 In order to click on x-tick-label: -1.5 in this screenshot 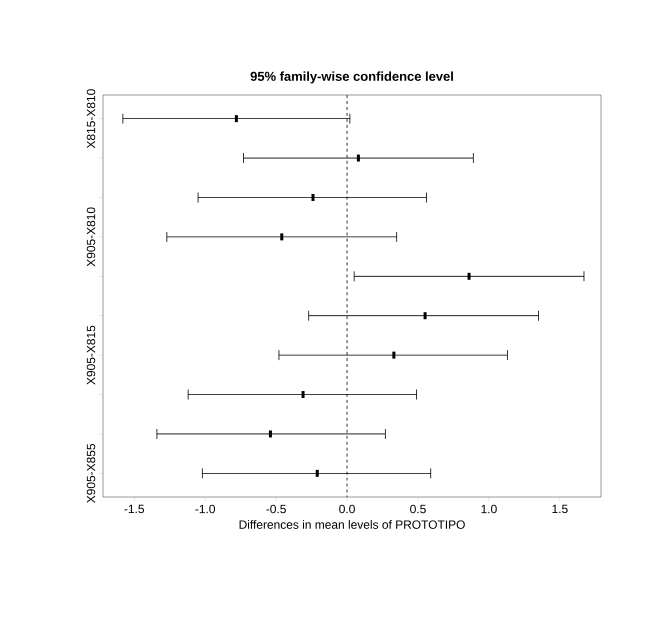, I will do `click(134, 509)`.